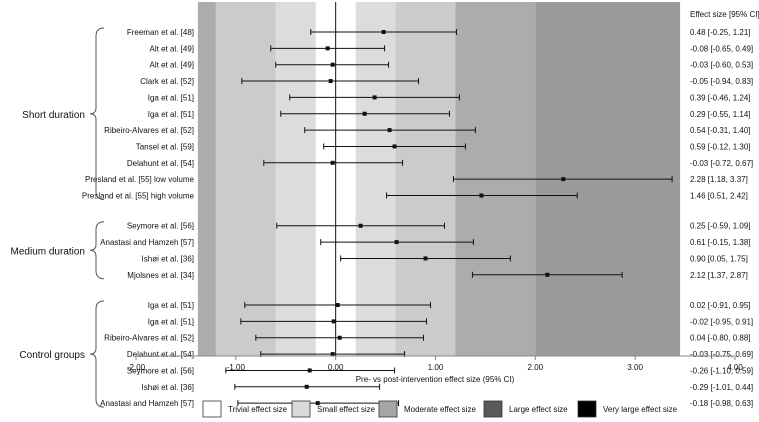 The width and height of the screenshot is (759, 422). What do you see at coordinates (721, 48) in the screenshot?
I see `effect-size-value: -0.08 [-0.65, 0.49]` at bounding box center [721, 48].